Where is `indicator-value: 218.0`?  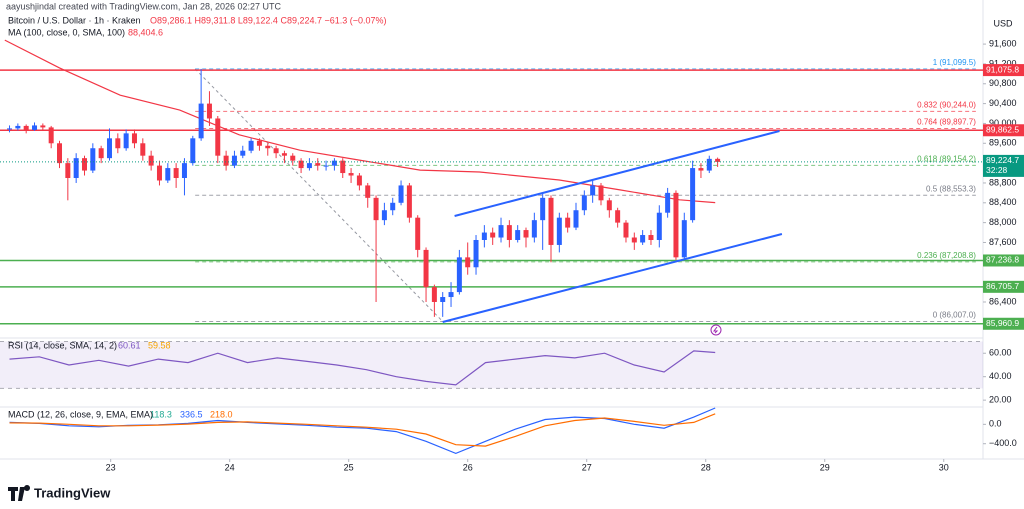 indicator-value: 218.0 is located at coordinates (221, 414).